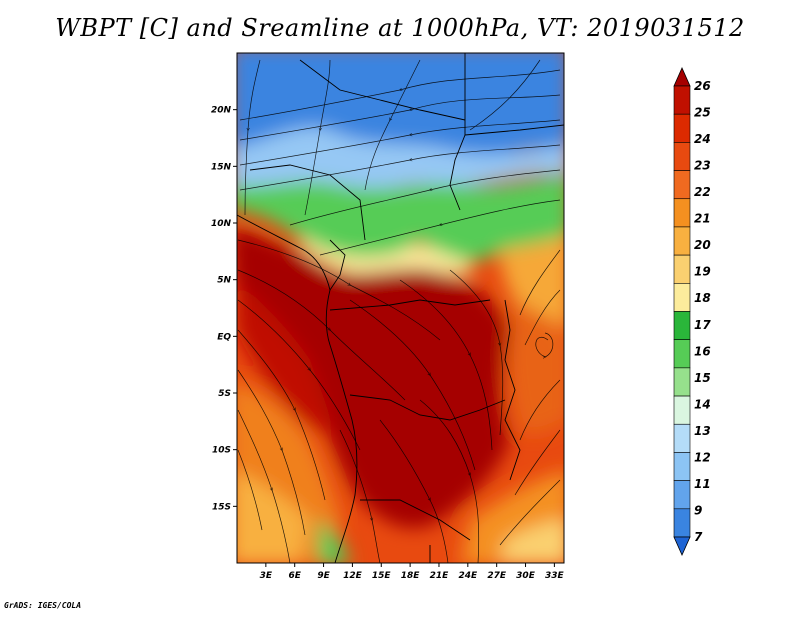 The width and height of the screenshot is (800, 618). I want to click on field-east-orange, so click(536, 367).